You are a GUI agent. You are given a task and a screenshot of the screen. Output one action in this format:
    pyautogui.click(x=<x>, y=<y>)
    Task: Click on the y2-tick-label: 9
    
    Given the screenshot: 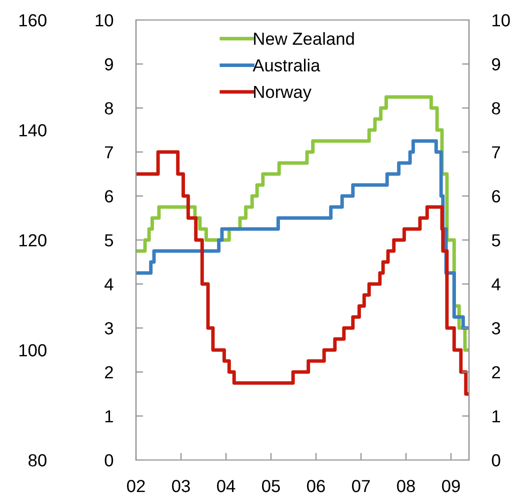 What is the action you would take?
    pyautogui.click(x=496, y=64)
    